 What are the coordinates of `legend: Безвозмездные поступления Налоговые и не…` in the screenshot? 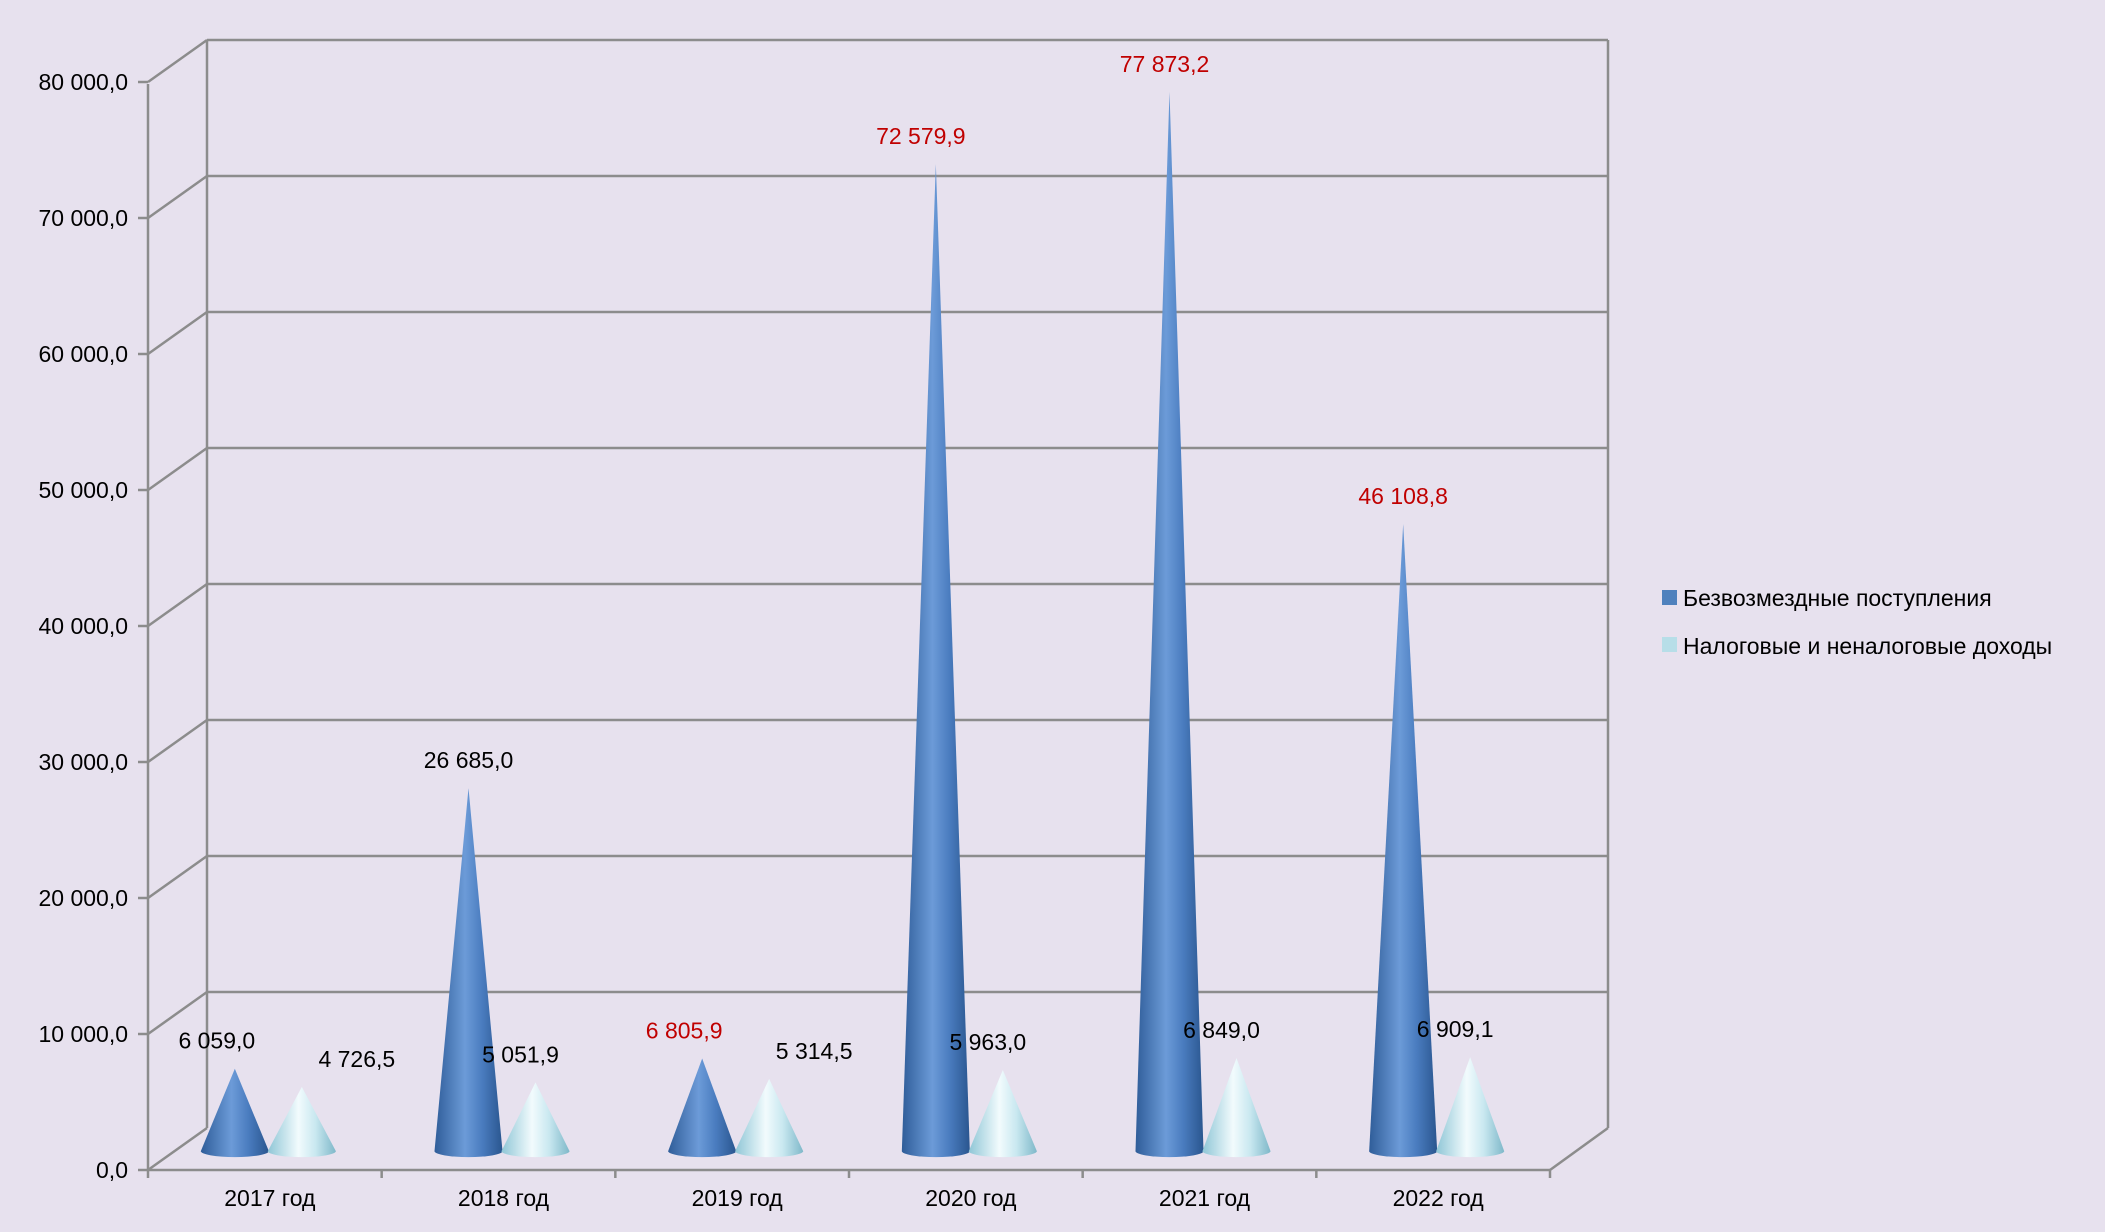 It's located at (1857, 622).